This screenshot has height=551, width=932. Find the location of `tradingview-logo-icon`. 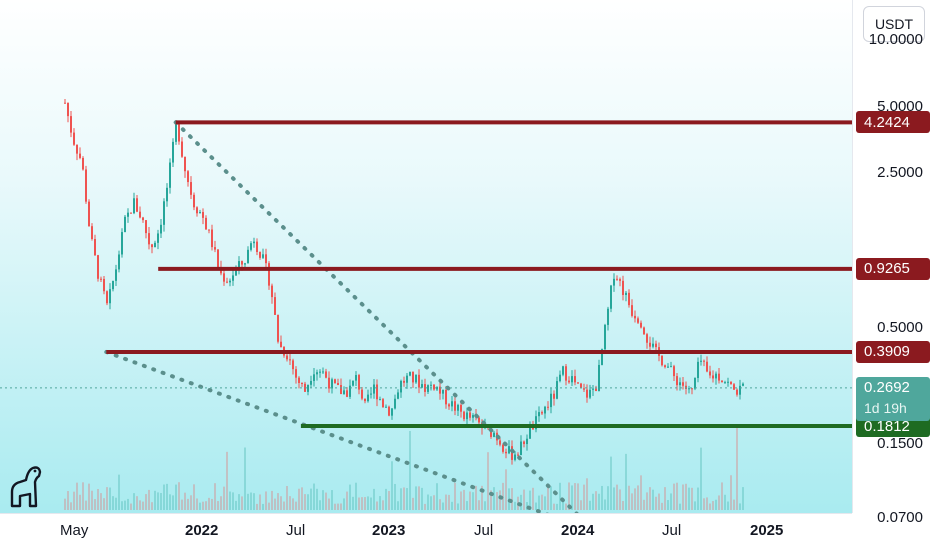

tradingview-logo-icon is located at coordinates (26, 485).